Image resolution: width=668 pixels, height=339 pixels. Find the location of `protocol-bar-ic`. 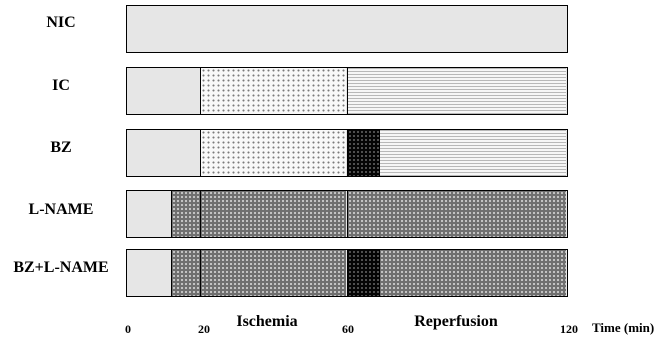

protocol-bar-ic is located at coordinates (347, 91).